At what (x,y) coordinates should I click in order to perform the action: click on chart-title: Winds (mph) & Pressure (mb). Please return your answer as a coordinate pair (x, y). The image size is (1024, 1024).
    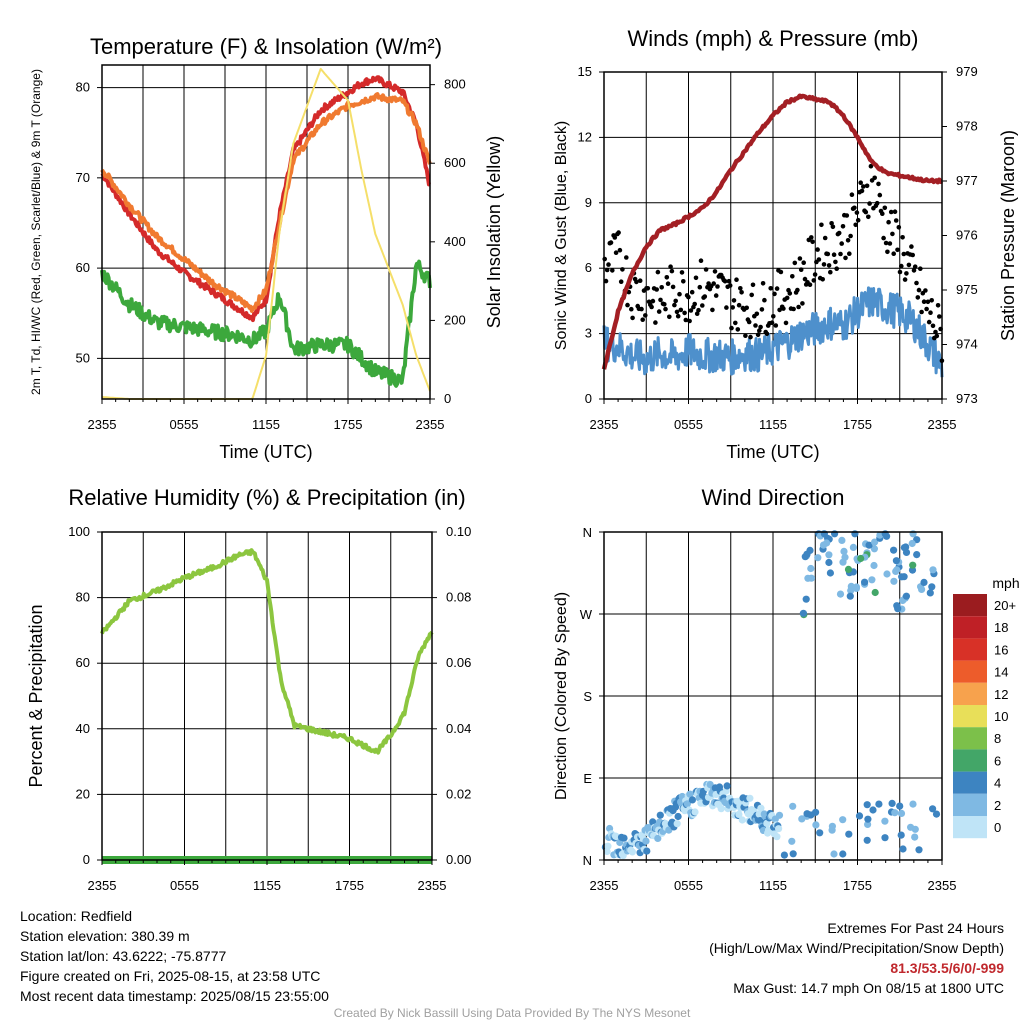
    Looking at the image, I should click on (773, 38).